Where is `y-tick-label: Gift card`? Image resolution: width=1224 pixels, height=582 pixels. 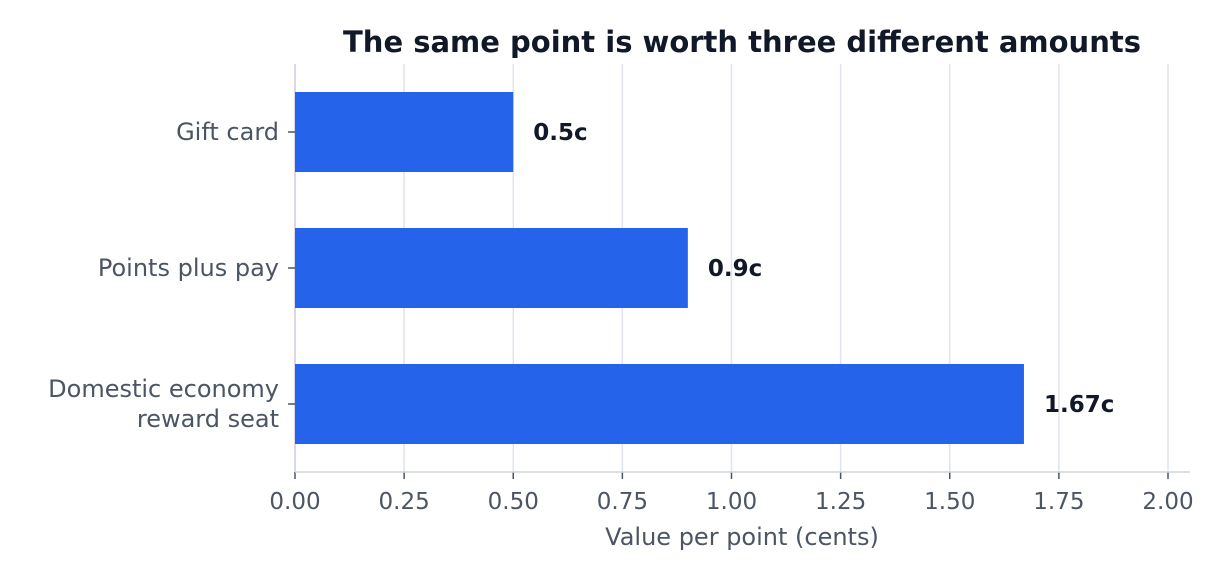 y-tick-label: Gift card is located at coordinates (227, 132).